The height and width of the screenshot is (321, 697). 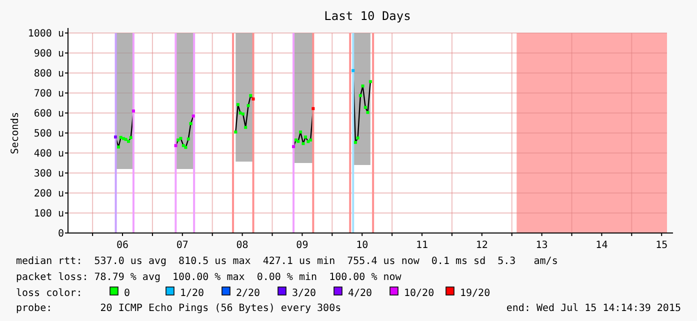 What do you see at coordinates (360, 293) in the screenshot?
I see `legend-label: 4/20` at bounding box center [360, 293].